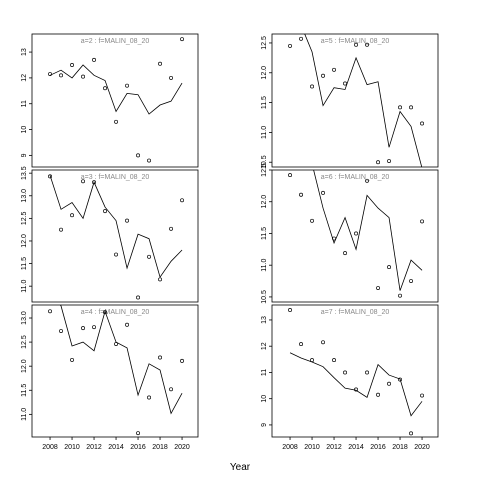 The height and width of the screenshot is (480, 480). What do you see at coordinates (355, 177) in the screenshot?
I see `panel-title: a=6 : f=MALIN_08_20` at bounding box center [355, 177].